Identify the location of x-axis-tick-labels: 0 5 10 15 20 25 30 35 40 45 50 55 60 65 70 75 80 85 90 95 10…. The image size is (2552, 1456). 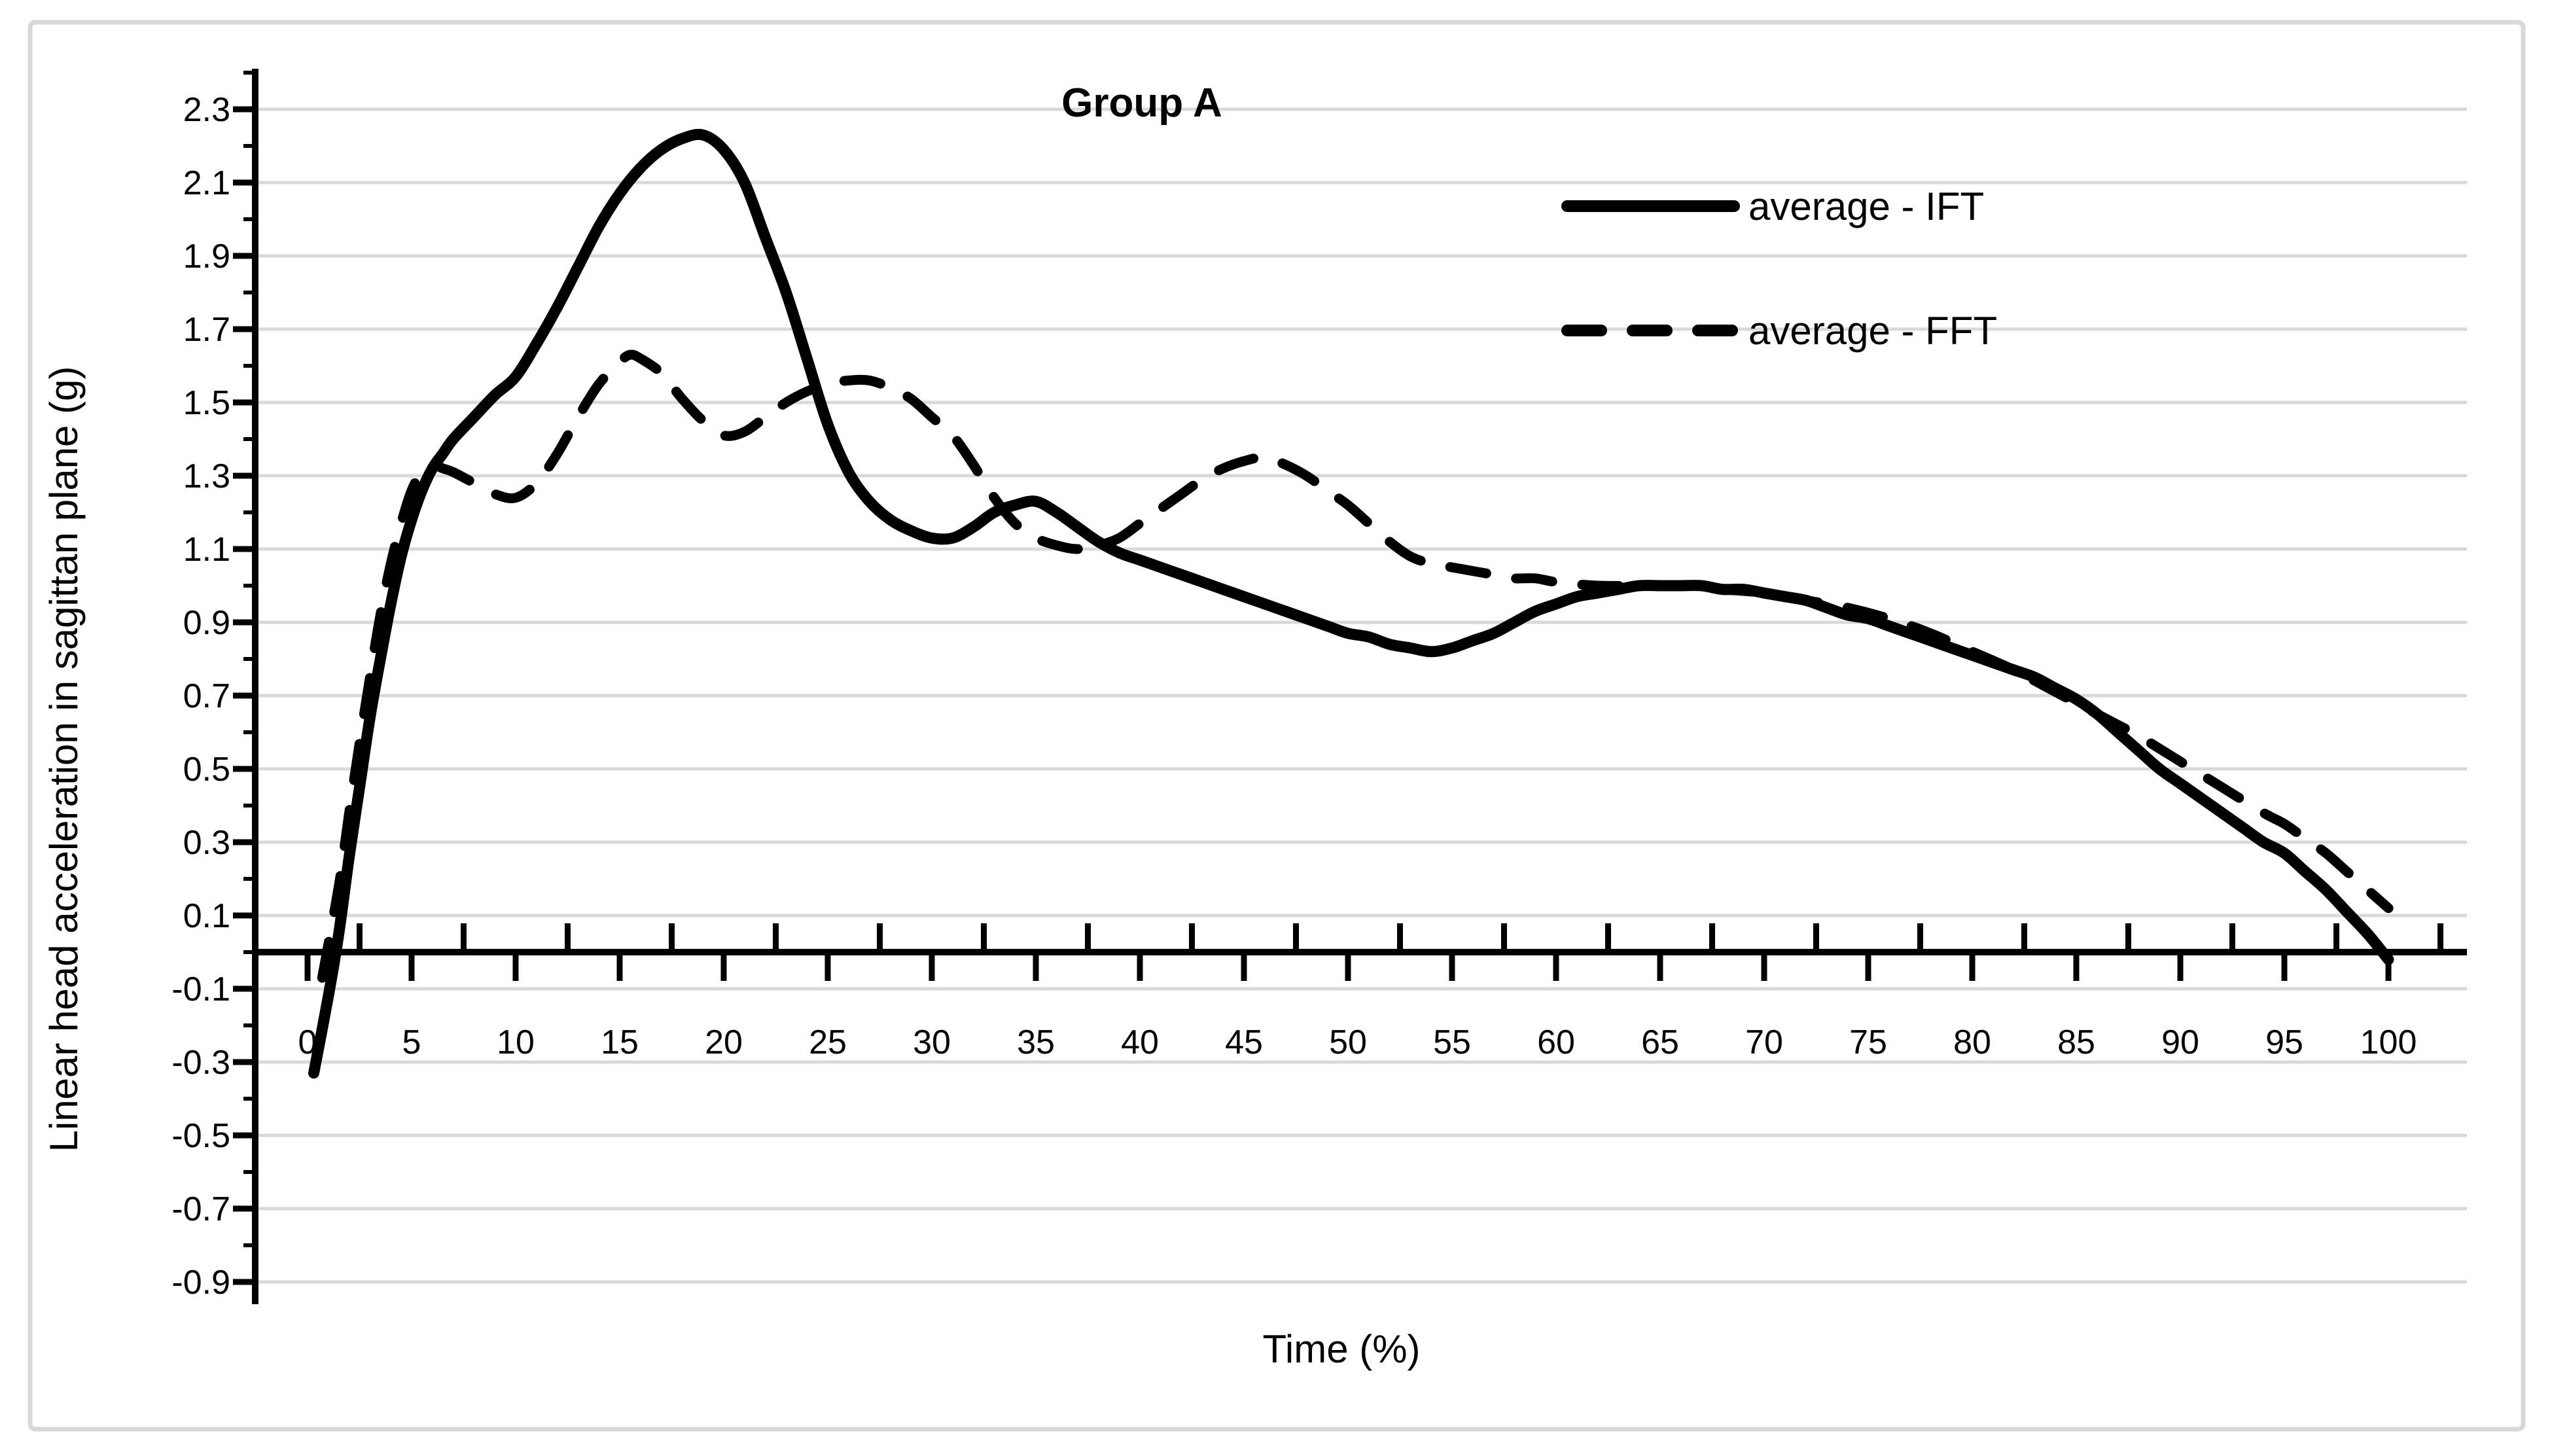
(1358, 1042).